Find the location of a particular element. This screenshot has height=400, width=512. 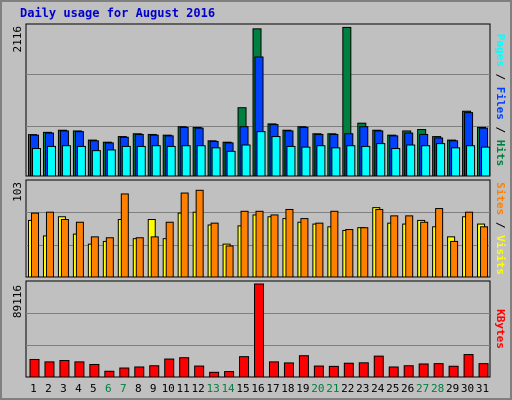

x-tick-label: 8 is located at coordinates (138, 388).